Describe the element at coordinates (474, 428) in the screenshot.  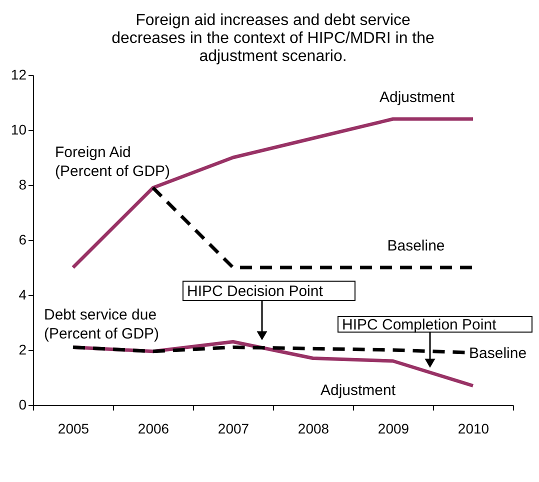
I see `x-tick-label: 2010` at that location.